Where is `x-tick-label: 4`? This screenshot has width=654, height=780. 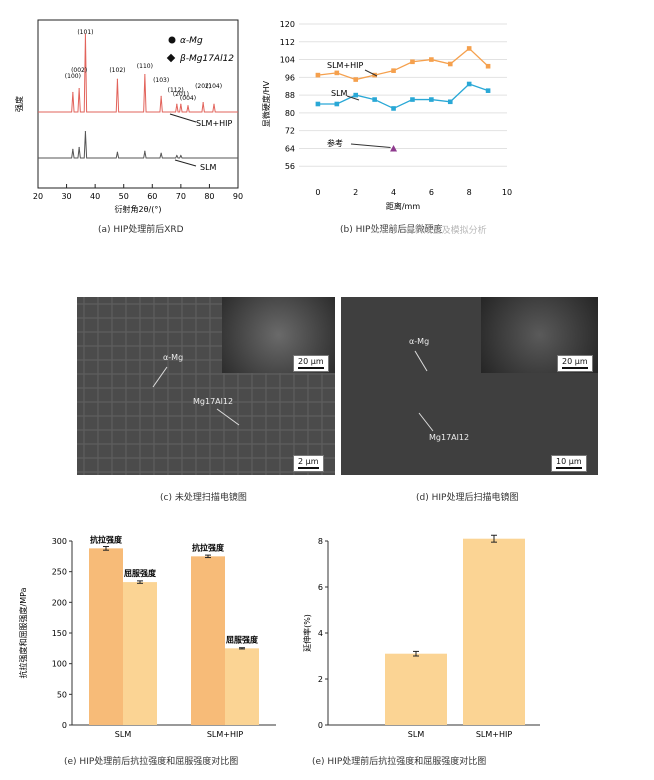
x-tick-label: 4 is located at coordinates (393, 192).